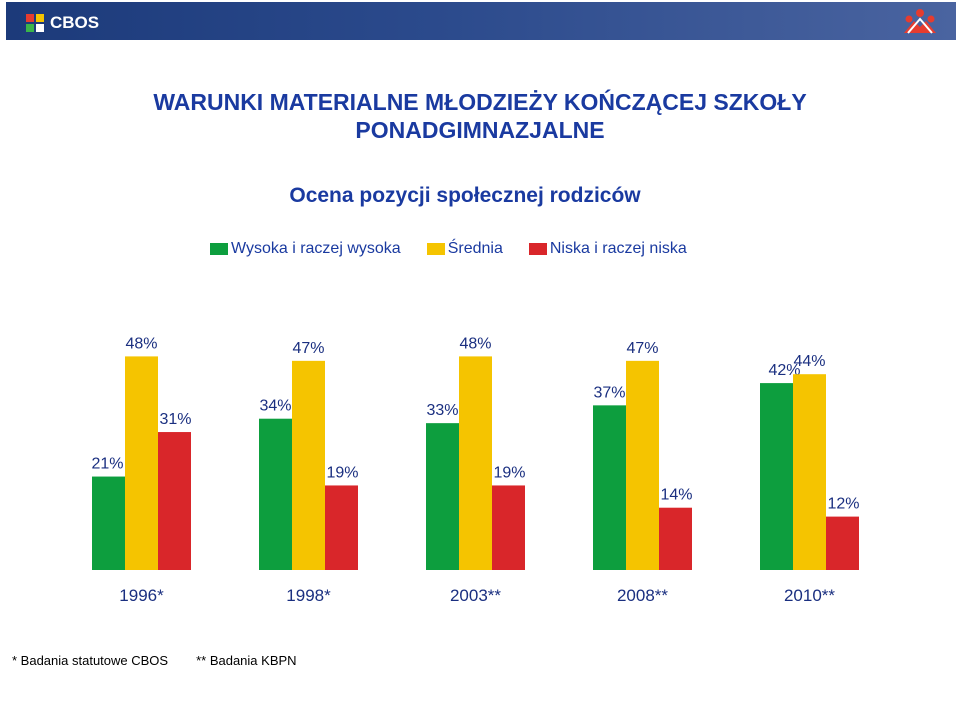 This screenshot has width=960, height=716. Describe the element at coordinates (481, 21) in the screenshot. I see `top-banner: CBOS` at that location.